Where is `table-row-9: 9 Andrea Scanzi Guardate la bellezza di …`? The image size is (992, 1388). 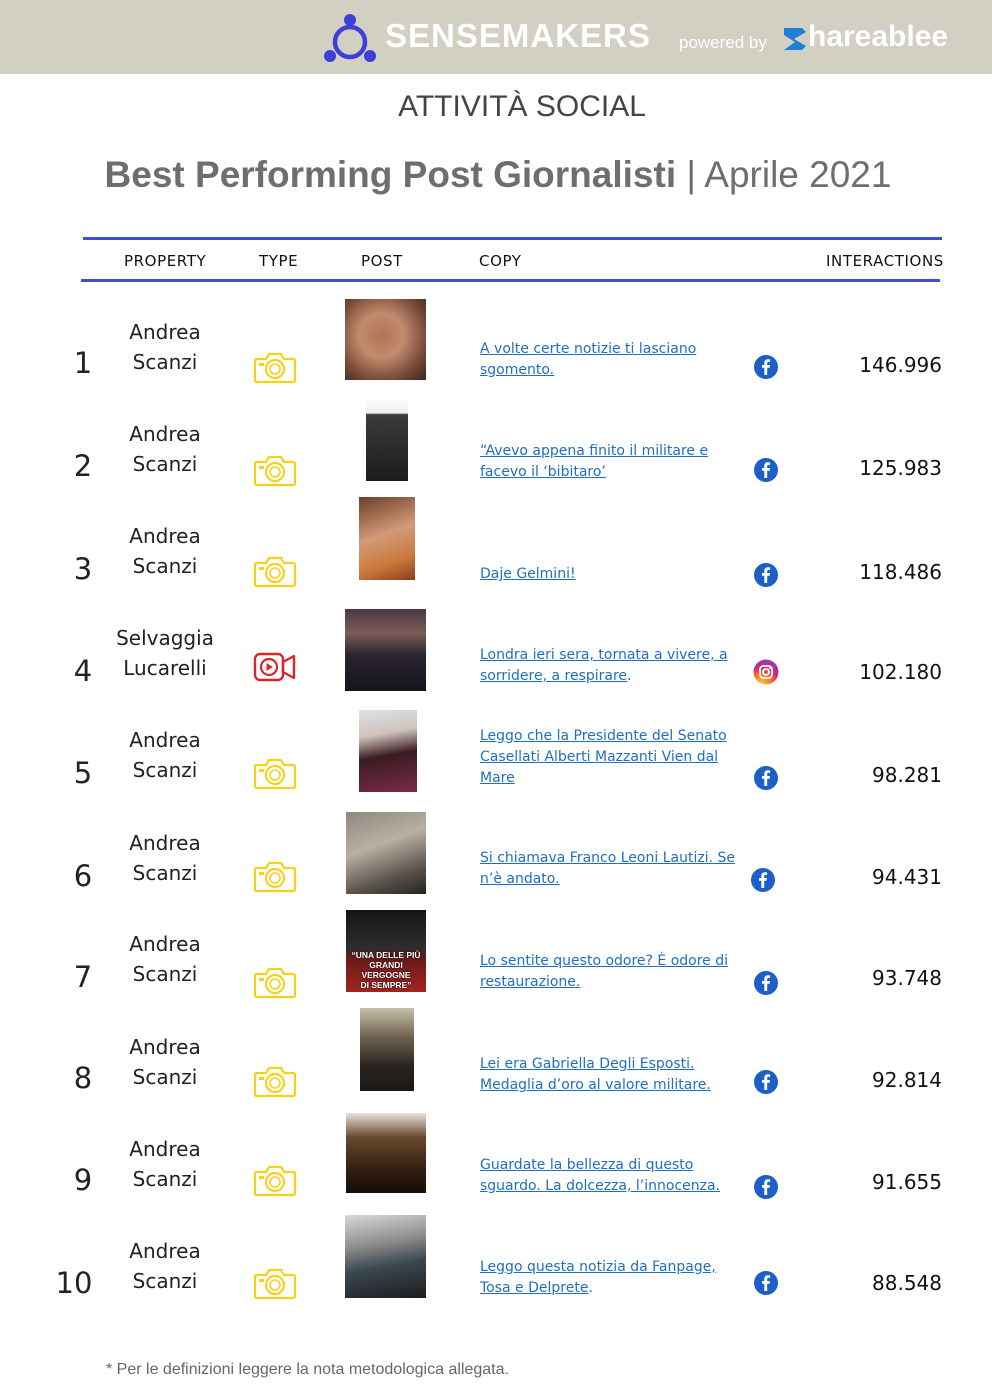
table-row-9: 9 Andrea Scanzi Guardate la bellezza di … is located at coordinates (496, 1165).